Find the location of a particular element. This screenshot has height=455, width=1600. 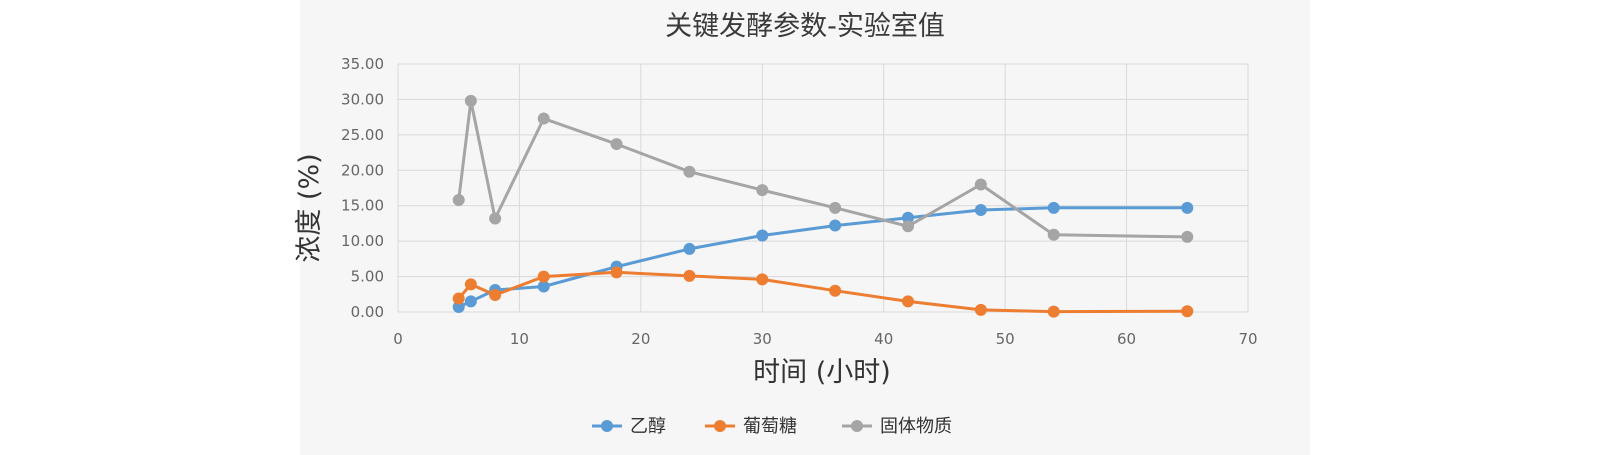

y-tick-label: 20.00 is located at coordinates (362, 170).